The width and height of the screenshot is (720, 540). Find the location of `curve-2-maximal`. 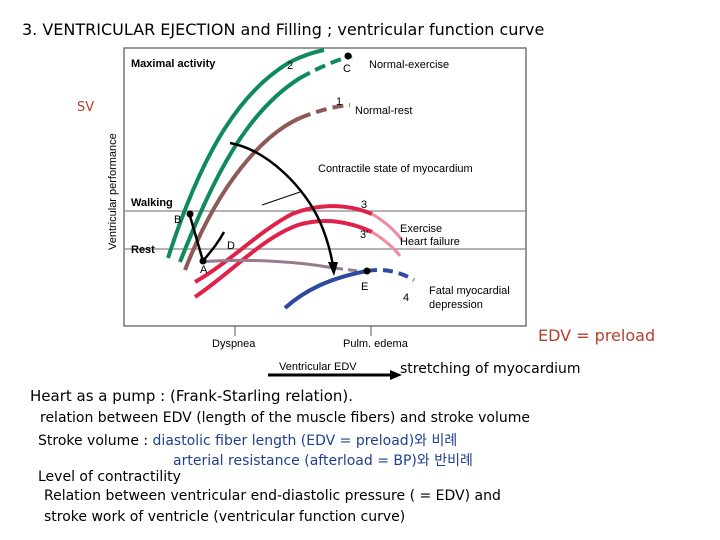

curve-2-maximal is located at coordinates (245, 153).